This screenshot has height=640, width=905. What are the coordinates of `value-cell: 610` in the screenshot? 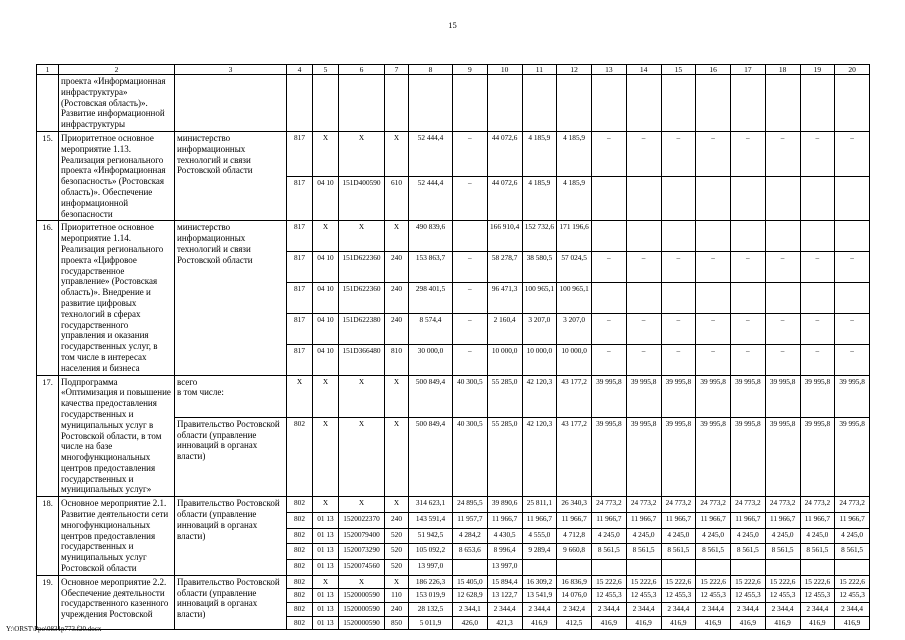 It's located at (396, 198).